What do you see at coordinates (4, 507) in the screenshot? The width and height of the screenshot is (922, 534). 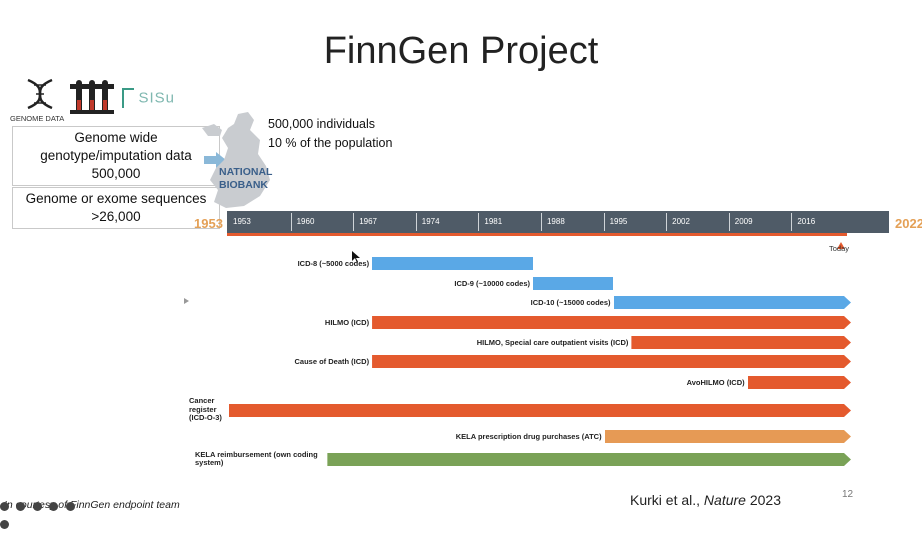 I see `prev-slide-icon` at bounding box center [4, 507].